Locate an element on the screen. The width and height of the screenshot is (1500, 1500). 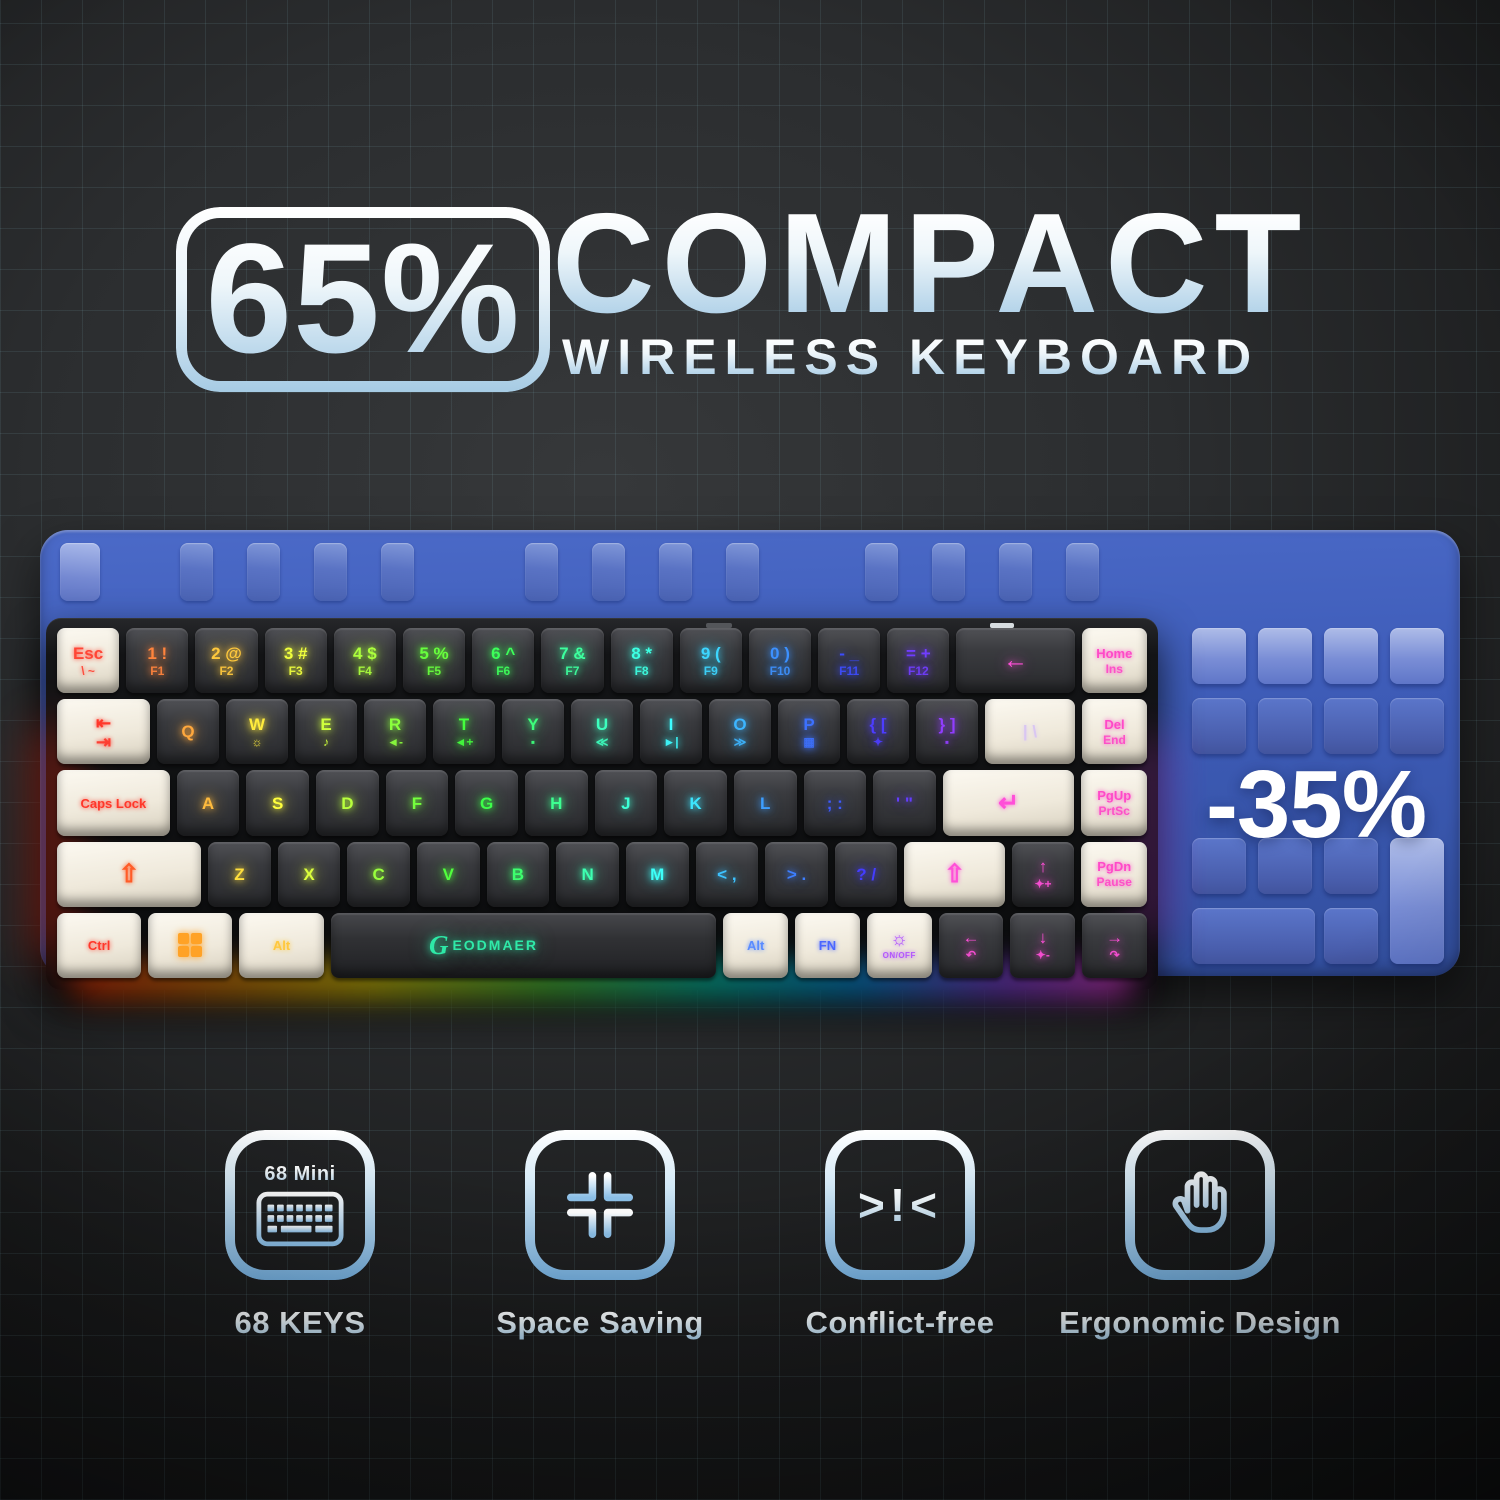
keyboard-row: ⇧ Z X C V B N M < , > .? / ⇧ ↑ ✦+ PgDn Pause is located at coordinates (602, 874).